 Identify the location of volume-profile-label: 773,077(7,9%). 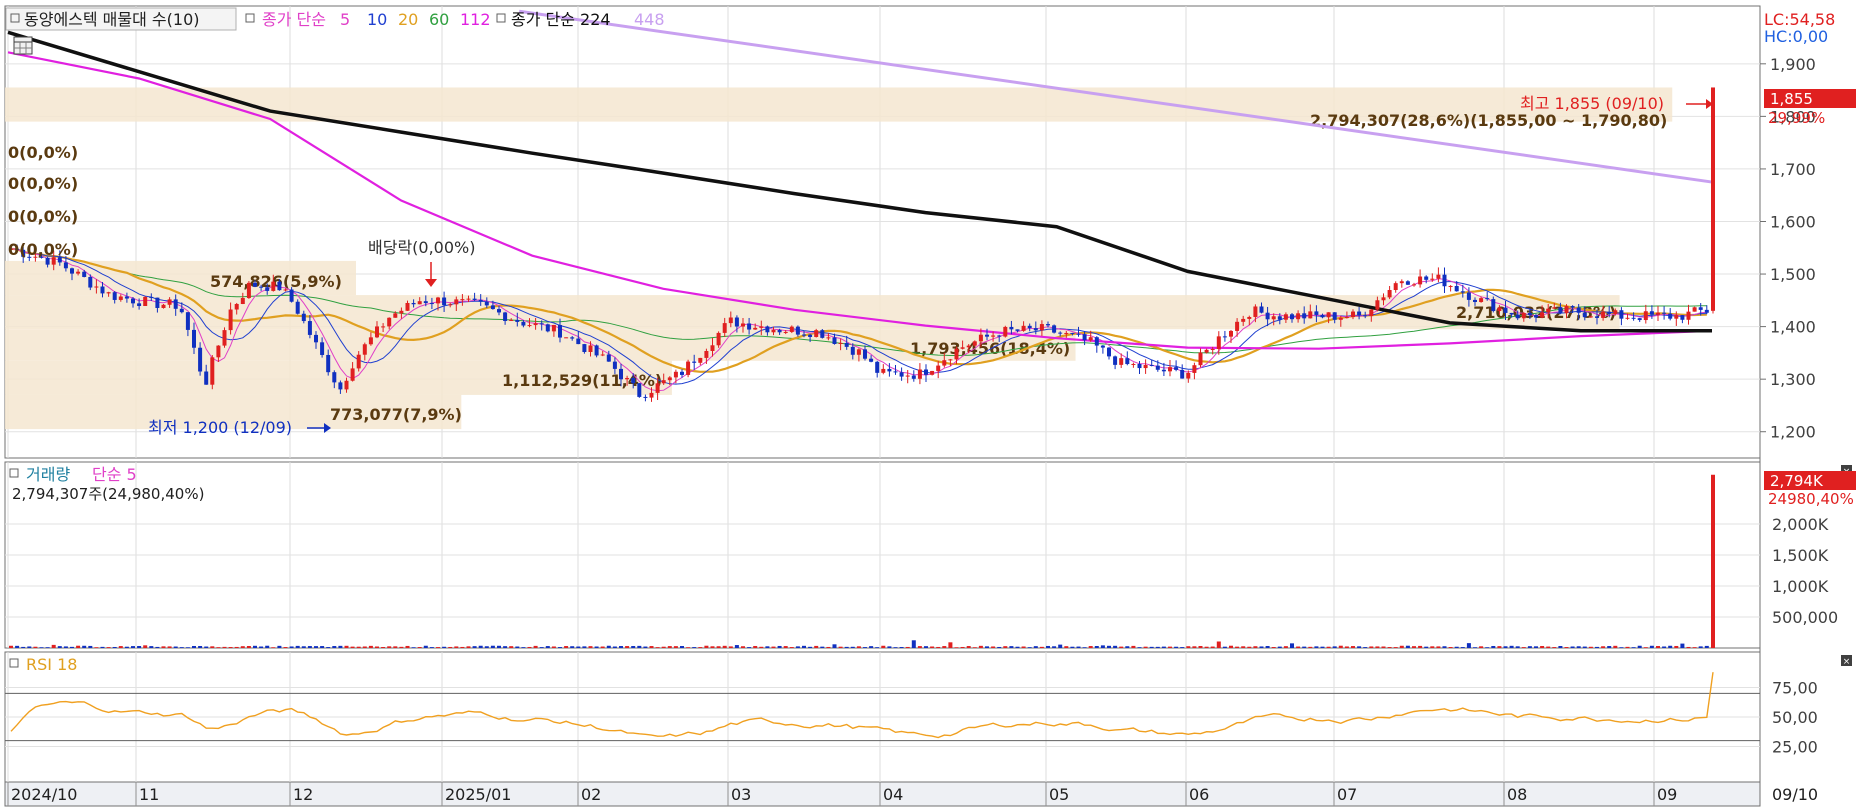
(396, 414).